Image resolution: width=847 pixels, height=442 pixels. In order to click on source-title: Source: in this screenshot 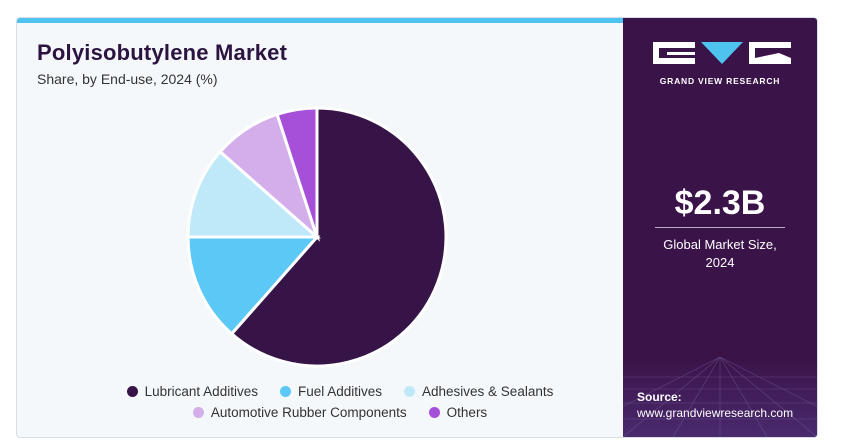, I will do `click(659, 397)`.